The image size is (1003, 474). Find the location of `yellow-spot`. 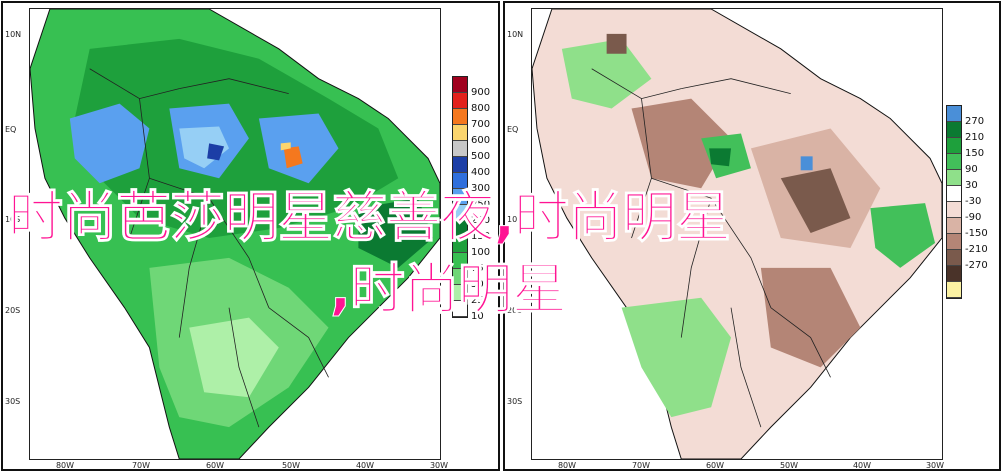

yellow-spot is located at coordinates (285, 146).